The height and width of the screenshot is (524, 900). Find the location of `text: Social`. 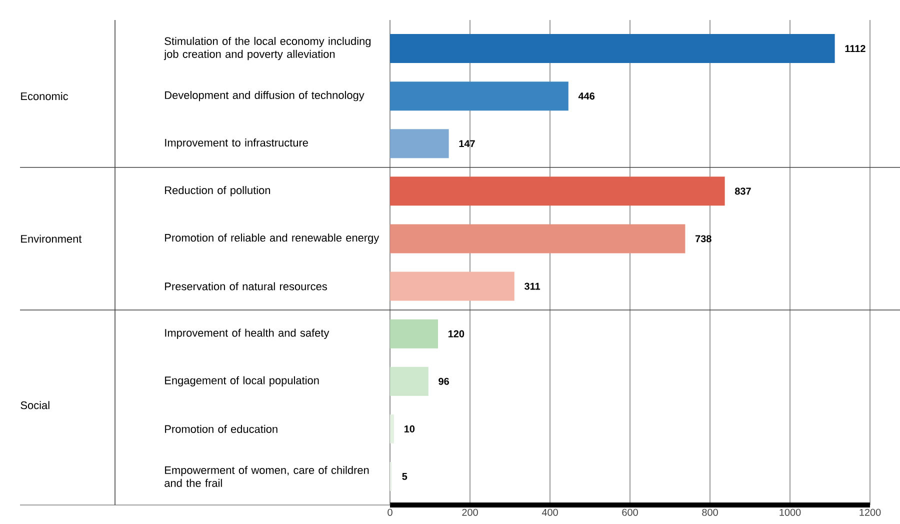

text: Social is located at coordinates (35, 405).